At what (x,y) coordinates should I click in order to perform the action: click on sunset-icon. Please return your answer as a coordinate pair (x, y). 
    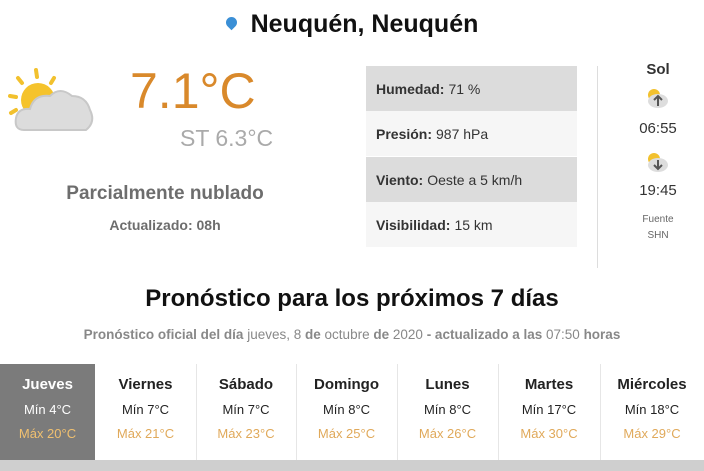
    Looking at the image, I should click on (658, 162).